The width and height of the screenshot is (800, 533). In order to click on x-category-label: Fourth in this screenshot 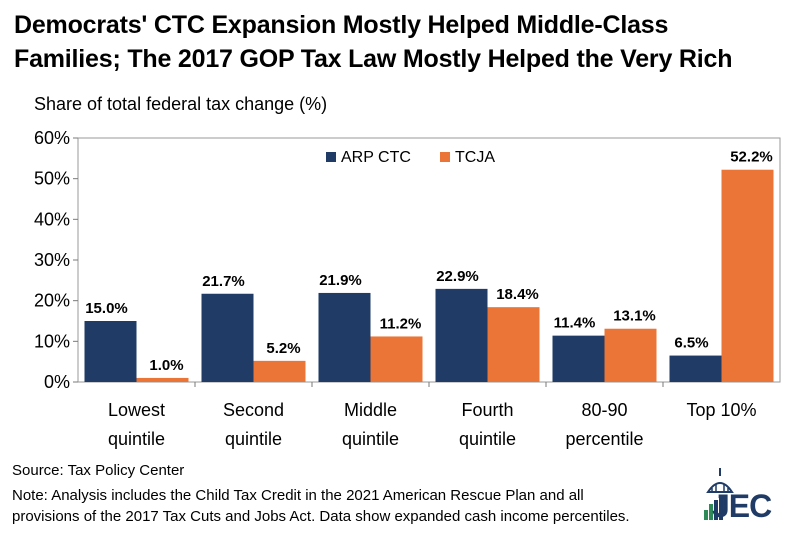, I will do `click(487, 410)`.